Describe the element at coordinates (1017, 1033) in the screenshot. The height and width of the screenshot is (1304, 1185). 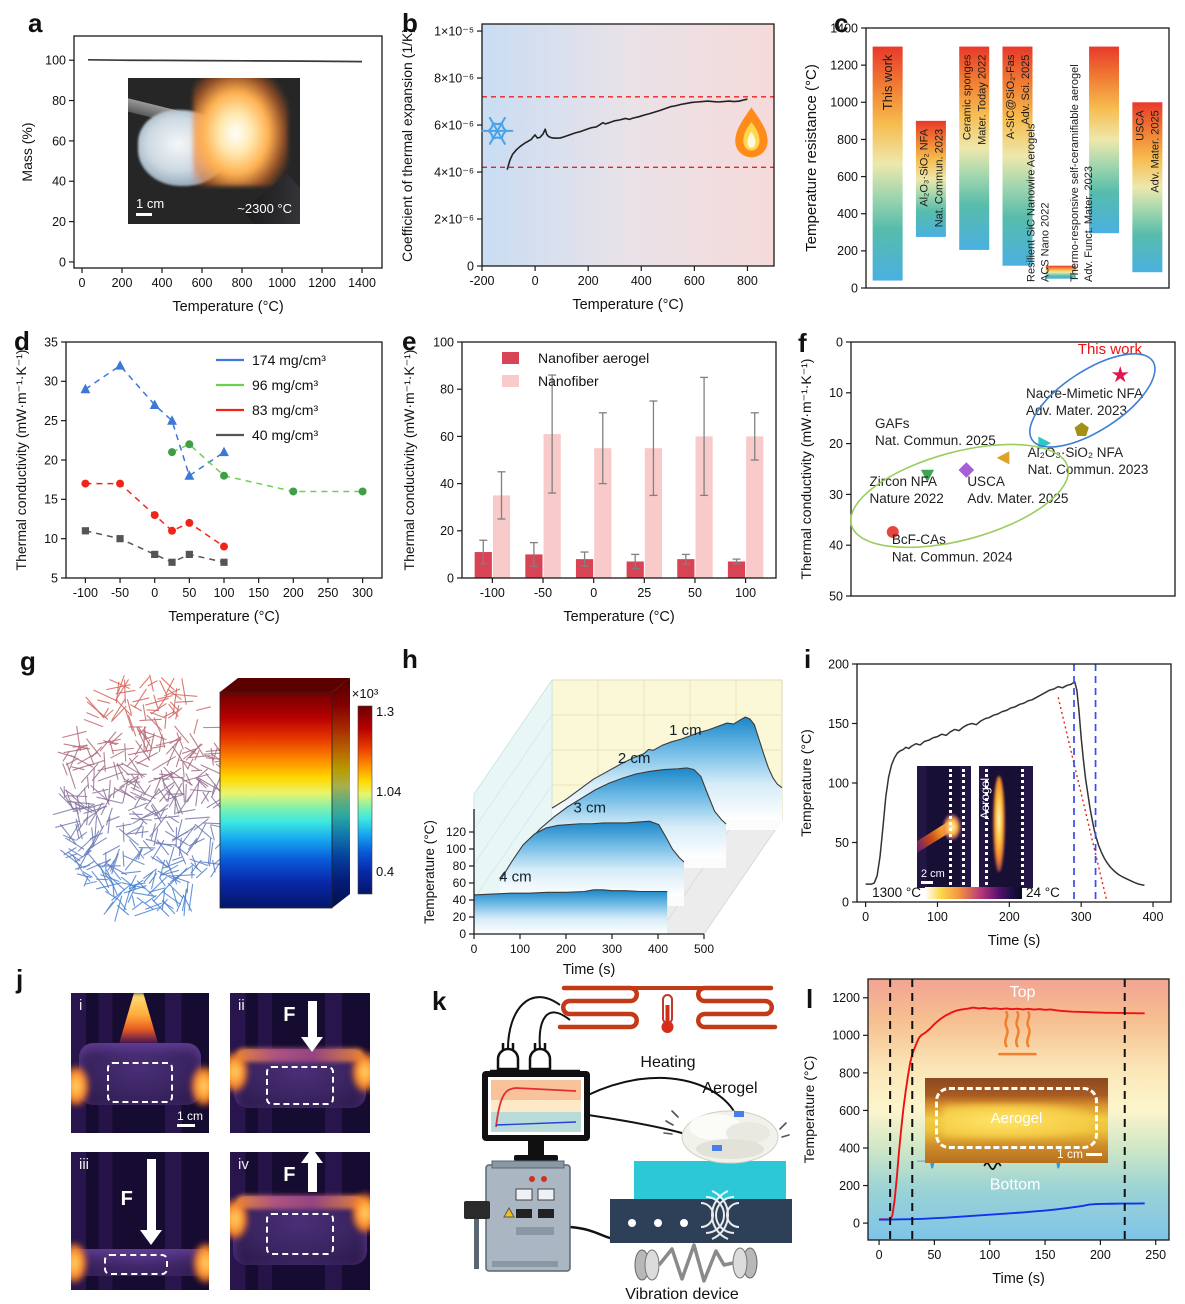
I see `heatwaves-icon` at that location.